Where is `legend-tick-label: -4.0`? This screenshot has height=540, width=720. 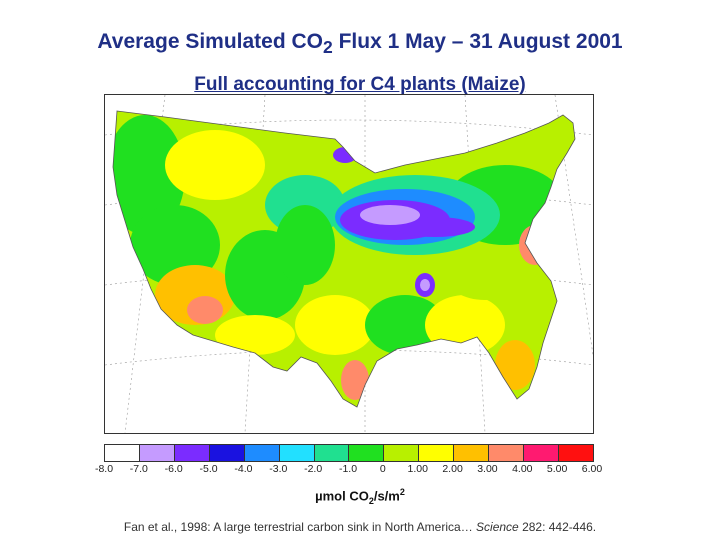
legend-tick-label: -4.0 is located at coordinates (243, 469).